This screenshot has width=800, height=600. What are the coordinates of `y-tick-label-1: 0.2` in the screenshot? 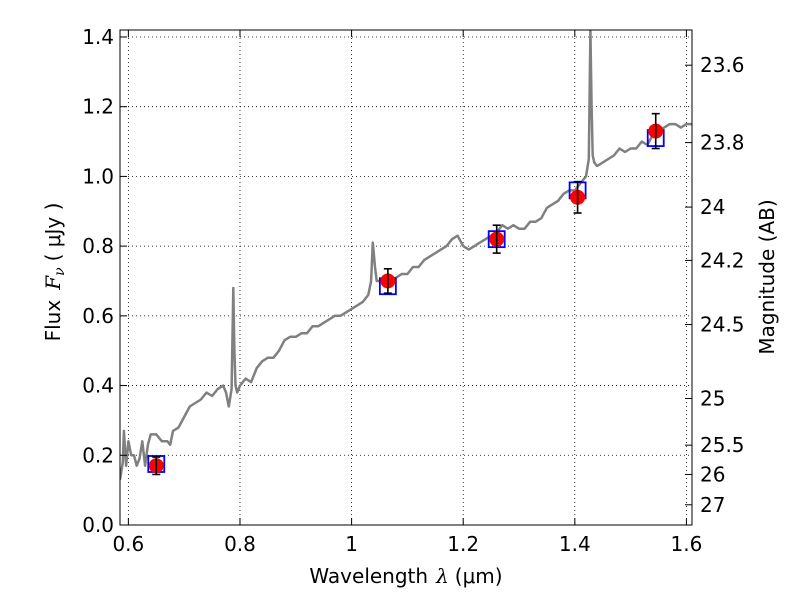 It's located at (98, 455).